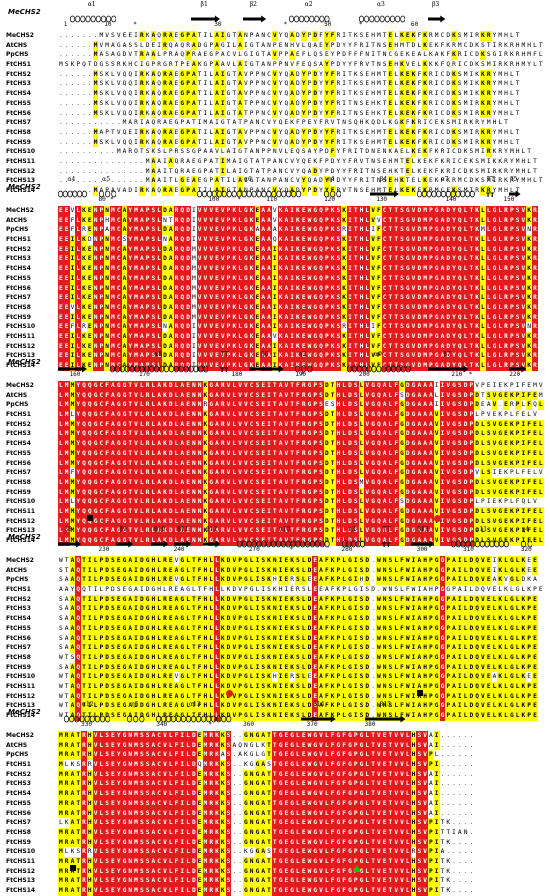 The image size is (550, 896). I want to click on residue-cell: M, so click(483, 161).